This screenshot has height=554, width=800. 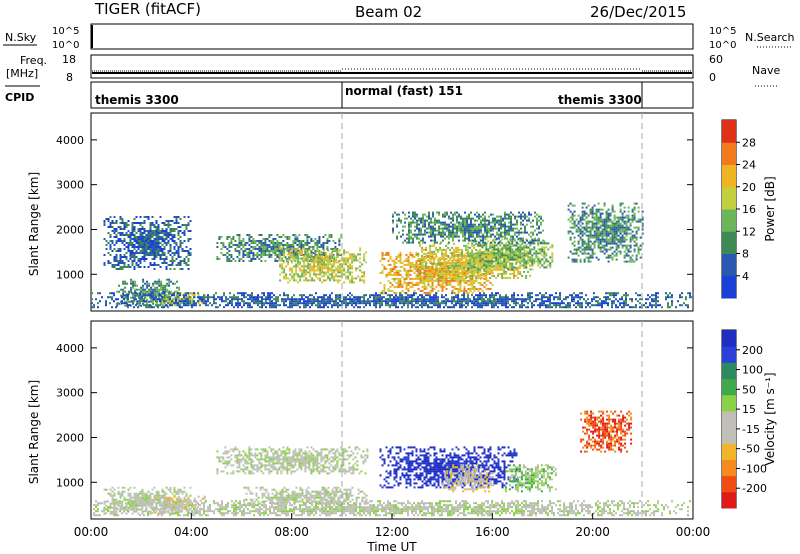 I want to click on station-title: TIGER (fitACF), so click(x=147, y=9).